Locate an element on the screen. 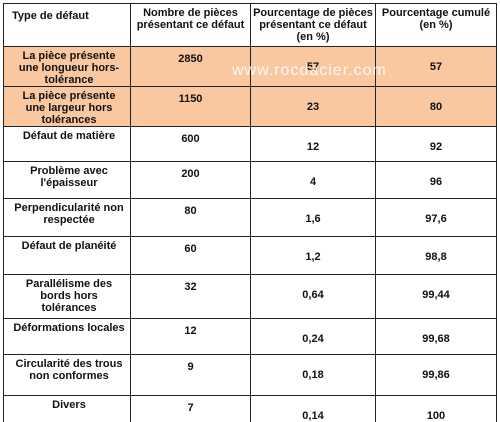 This screenshot has width=500, height=422. defect-type: Perpendicularité non respectée is located at coordinates (67, 217).